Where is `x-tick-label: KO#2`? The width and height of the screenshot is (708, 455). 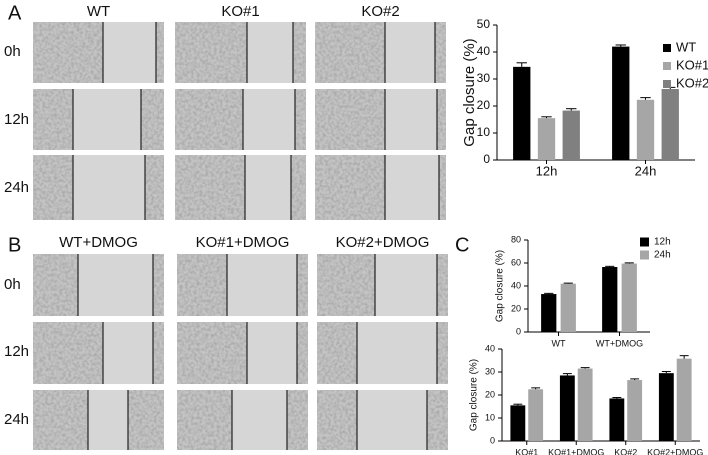 x-tick-label: KO#2 is located at coordinates (625, 451).